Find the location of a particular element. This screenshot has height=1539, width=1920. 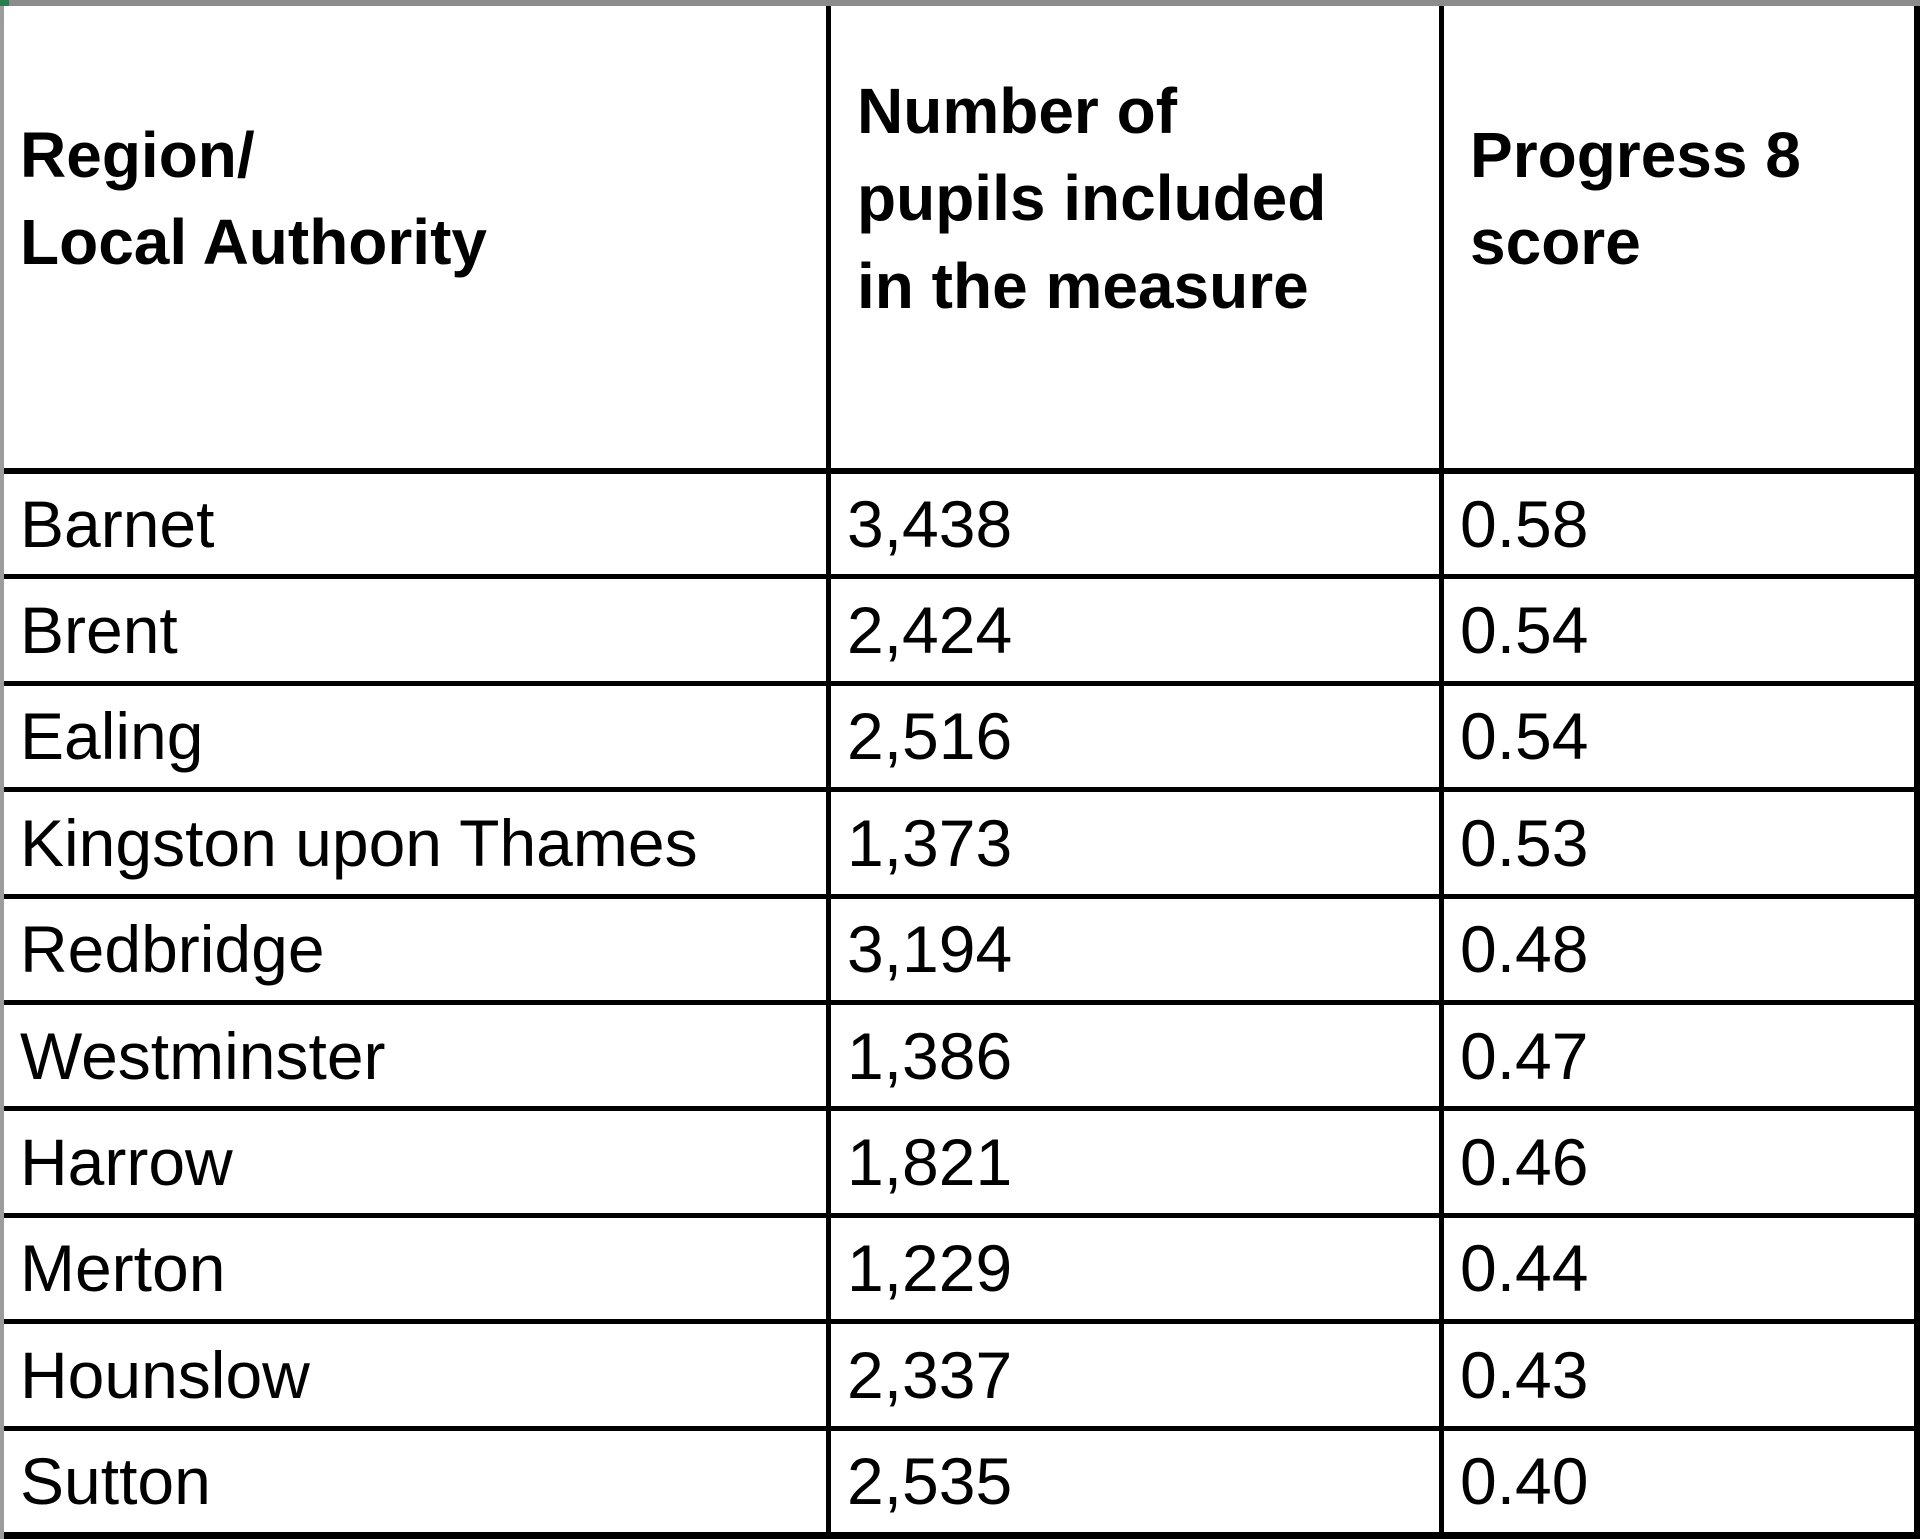

cell-pupils: 2,337 is located at coordinates (1132, 1372).